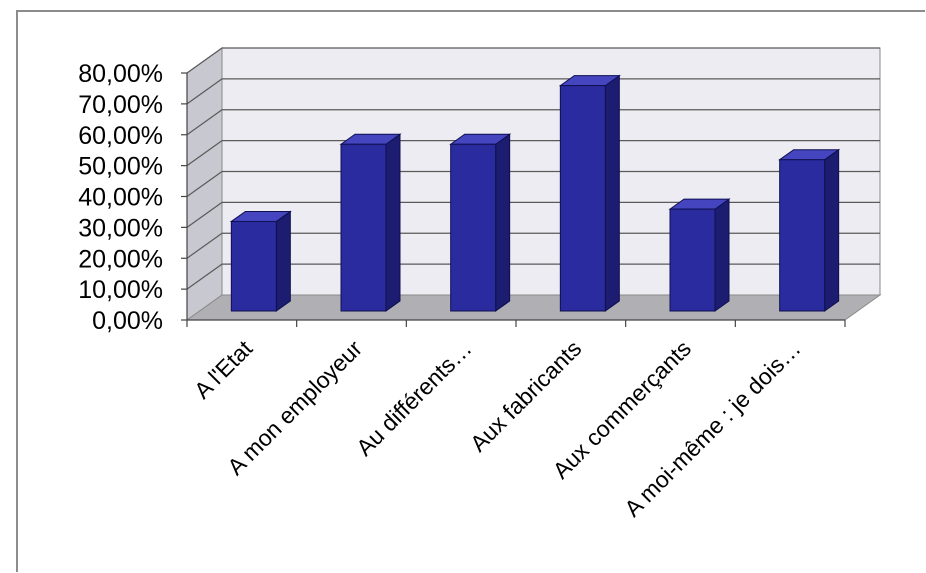  I want to click on y-tick-label: 20,00%, so click(120, 259).